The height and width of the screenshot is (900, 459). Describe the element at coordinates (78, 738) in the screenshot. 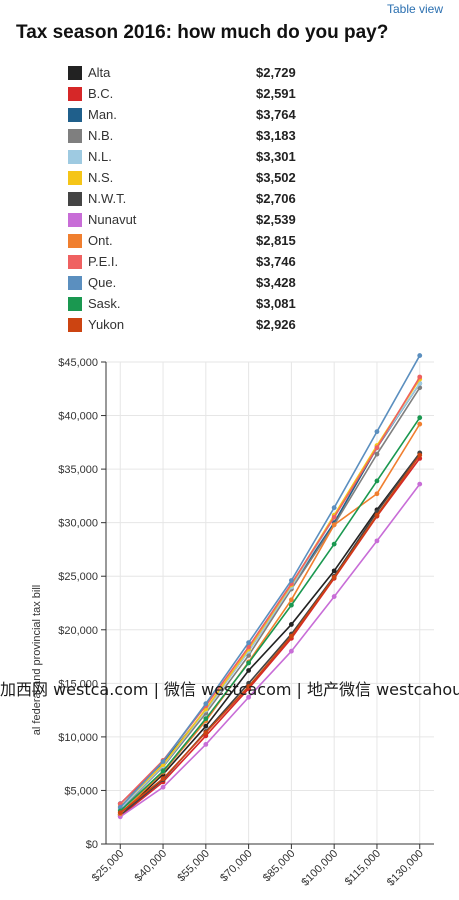

I see `y-tick-label: $10,000` at that location.